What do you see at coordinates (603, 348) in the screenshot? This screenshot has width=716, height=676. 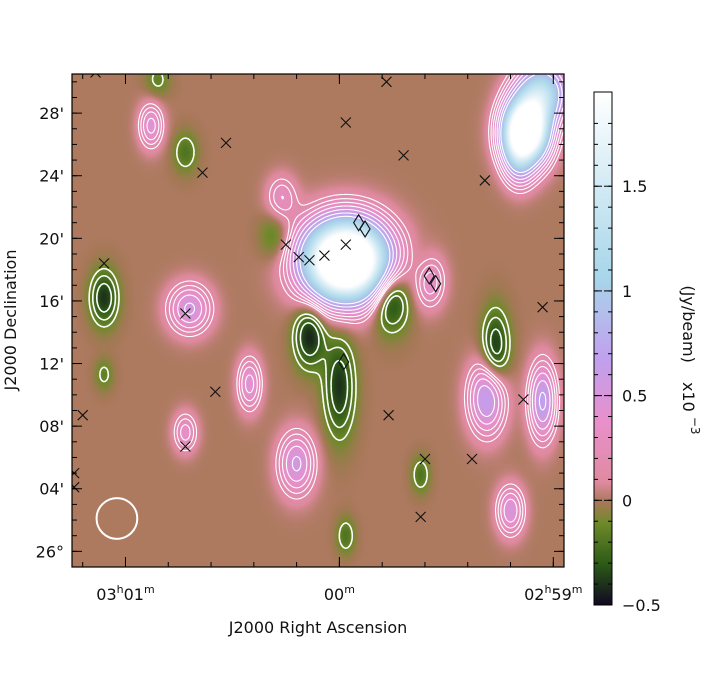 I see `colorbar` at bounding box center [603, 348].